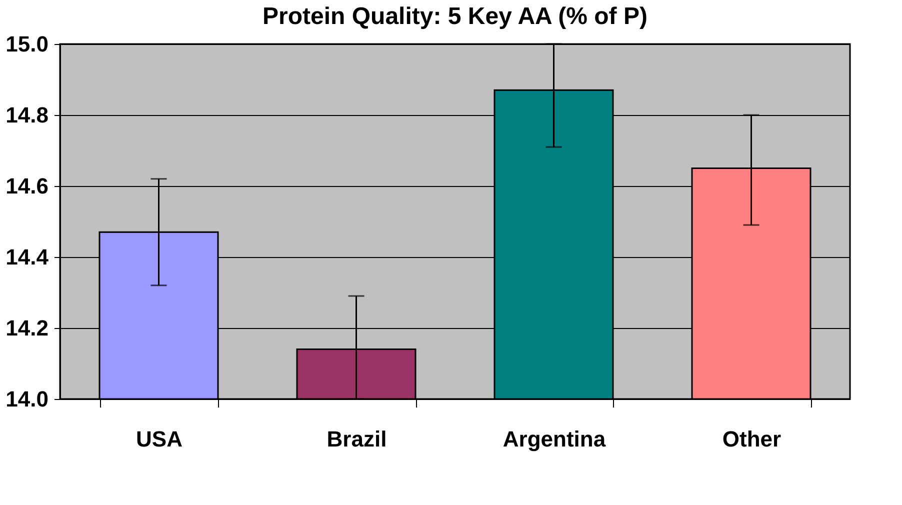  What do you see at coordinates (27, 328) in the screenshot?
I see `y-tick-label: 14.2` at bounding box center [27, 328].